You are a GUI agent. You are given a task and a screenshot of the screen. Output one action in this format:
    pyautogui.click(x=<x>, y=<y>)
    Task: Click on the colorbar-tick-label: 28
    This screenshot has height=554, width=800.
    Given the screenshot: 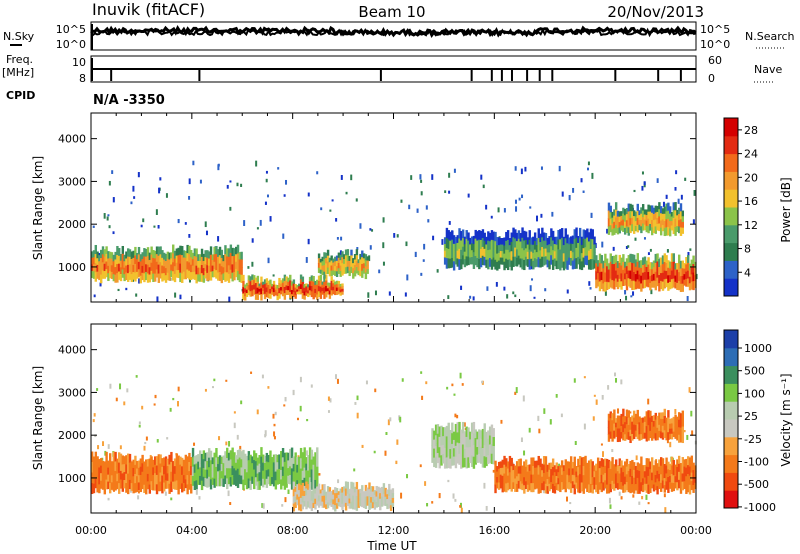 What is the action you would take?
    pyautogui.click(x=751, y=130)
    